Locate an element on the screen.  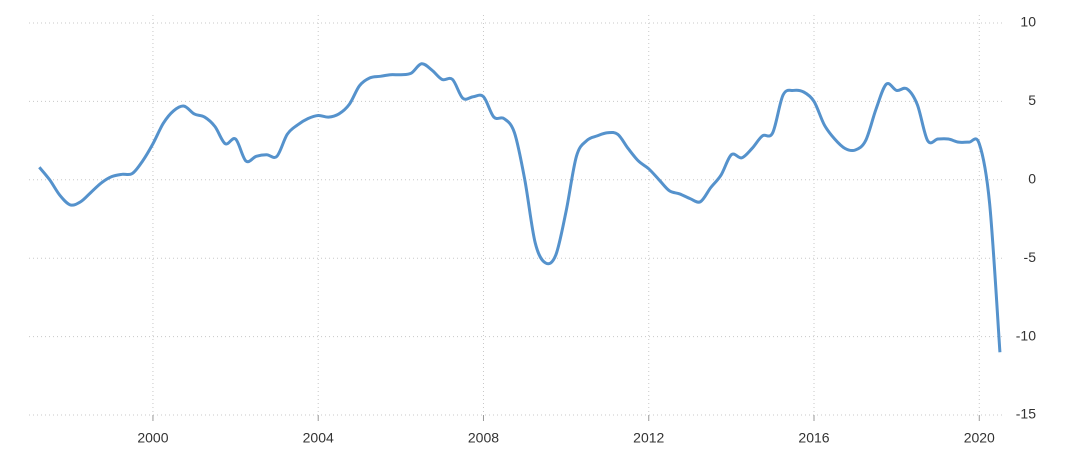
y-tick-label: -10 is located at coordinates (1026, 335).